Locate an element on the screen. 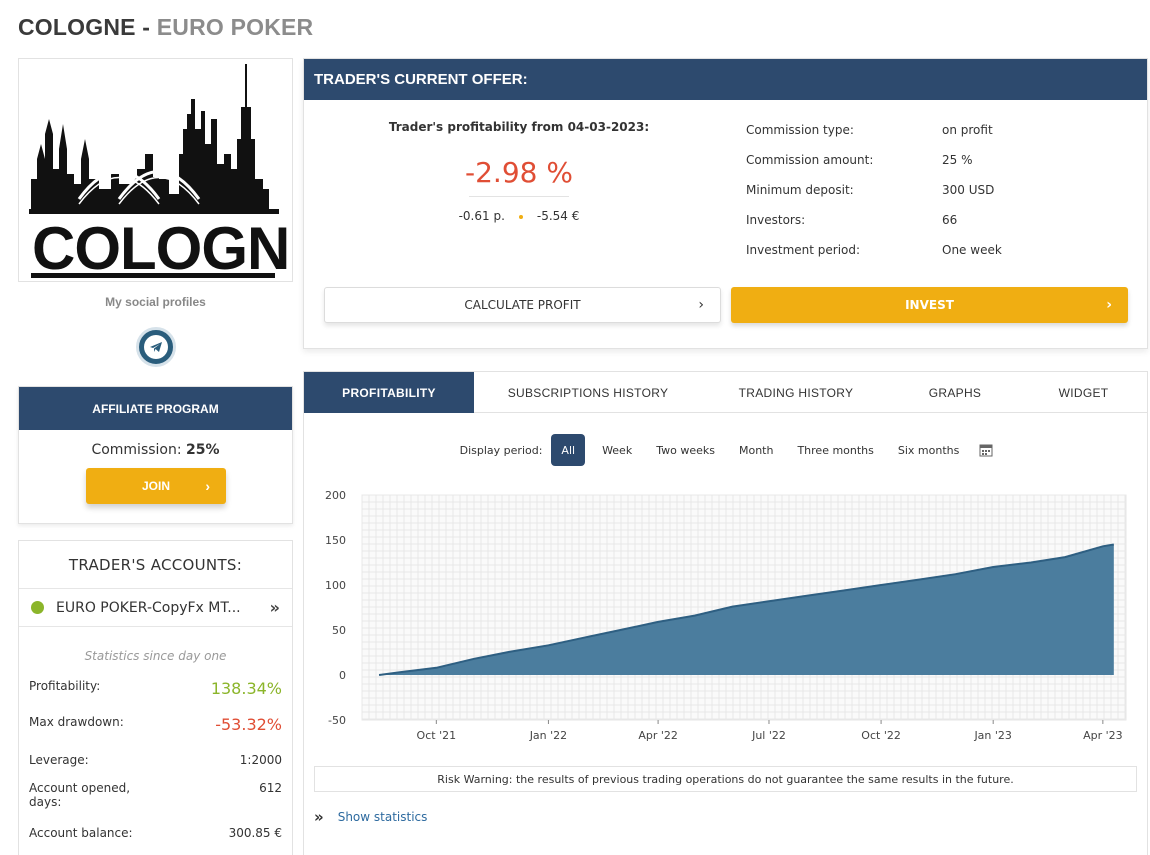  stat-label: Leverage: is located at coordinates (59, 760).